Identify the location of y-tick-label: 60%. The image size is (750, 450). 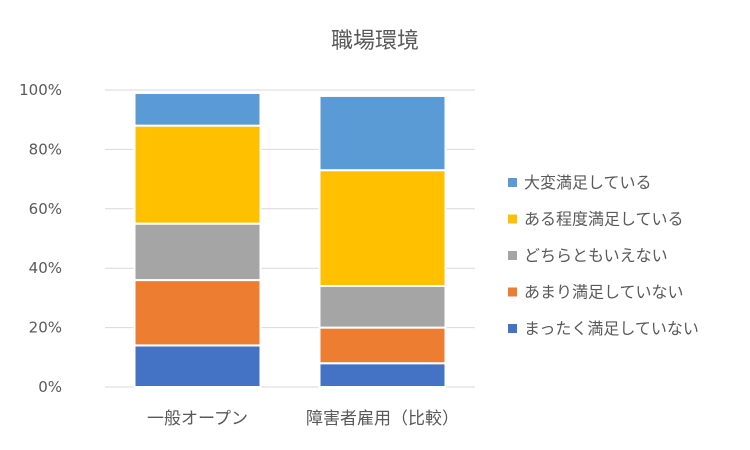
(45, 209).